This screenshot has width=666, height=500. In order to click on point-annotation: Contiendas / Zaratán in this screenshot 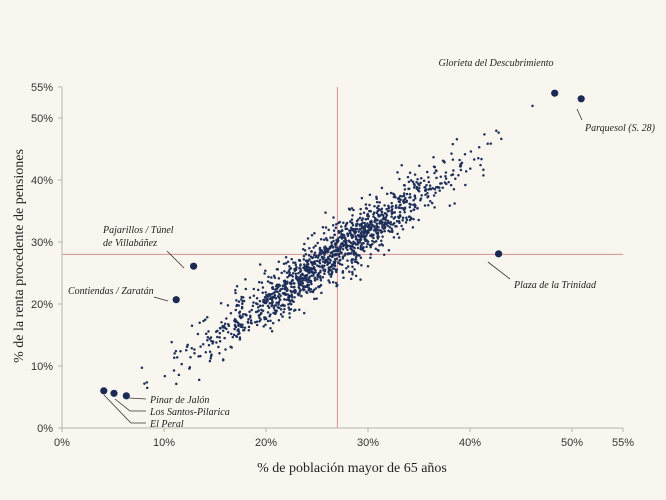, I will do `click(111, 291)`.